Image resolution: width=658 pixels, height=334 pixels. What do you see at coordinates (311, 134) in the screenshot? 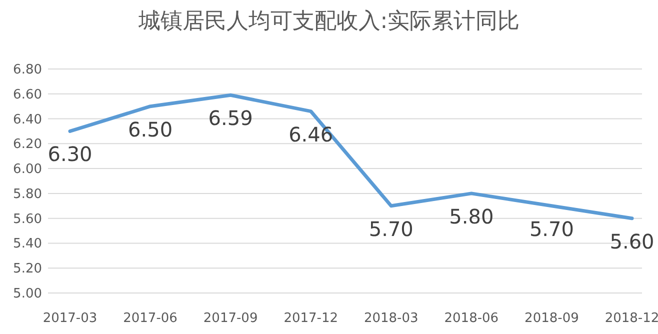
I see `data-label: 6.46` at bounding box center [311, 134].